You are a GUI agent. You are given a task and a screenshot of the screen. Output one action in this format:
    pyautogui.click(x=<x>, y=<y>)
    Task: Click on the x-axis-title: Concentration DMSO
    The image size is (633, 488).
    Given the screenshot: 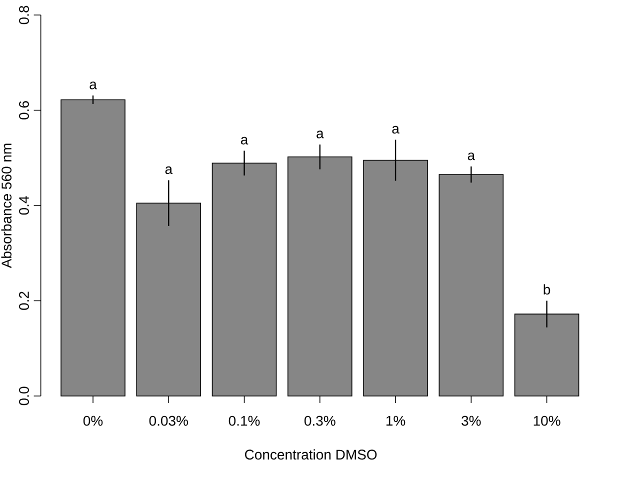 What is the action you would take?
    pyautogui.click(x=311, y=454)
    